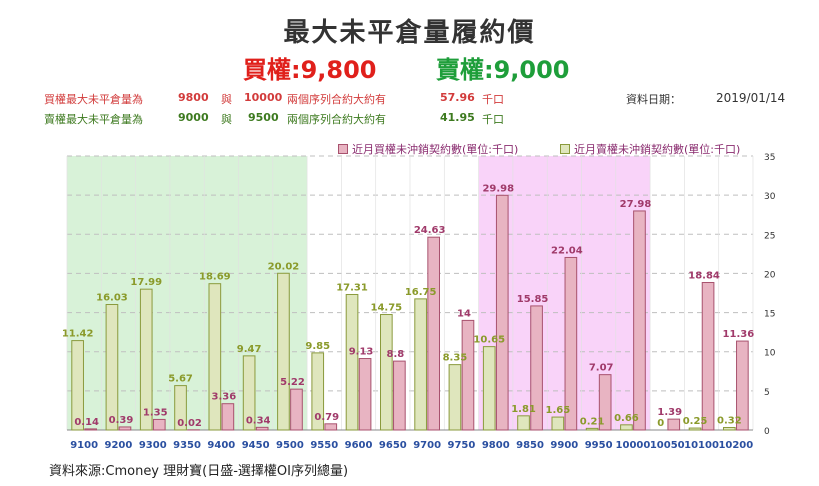 The image size is (819, 486). Describe the element at coordinates (769, 158) in the screenshot. I see `y-tick-label: 35` at that location.